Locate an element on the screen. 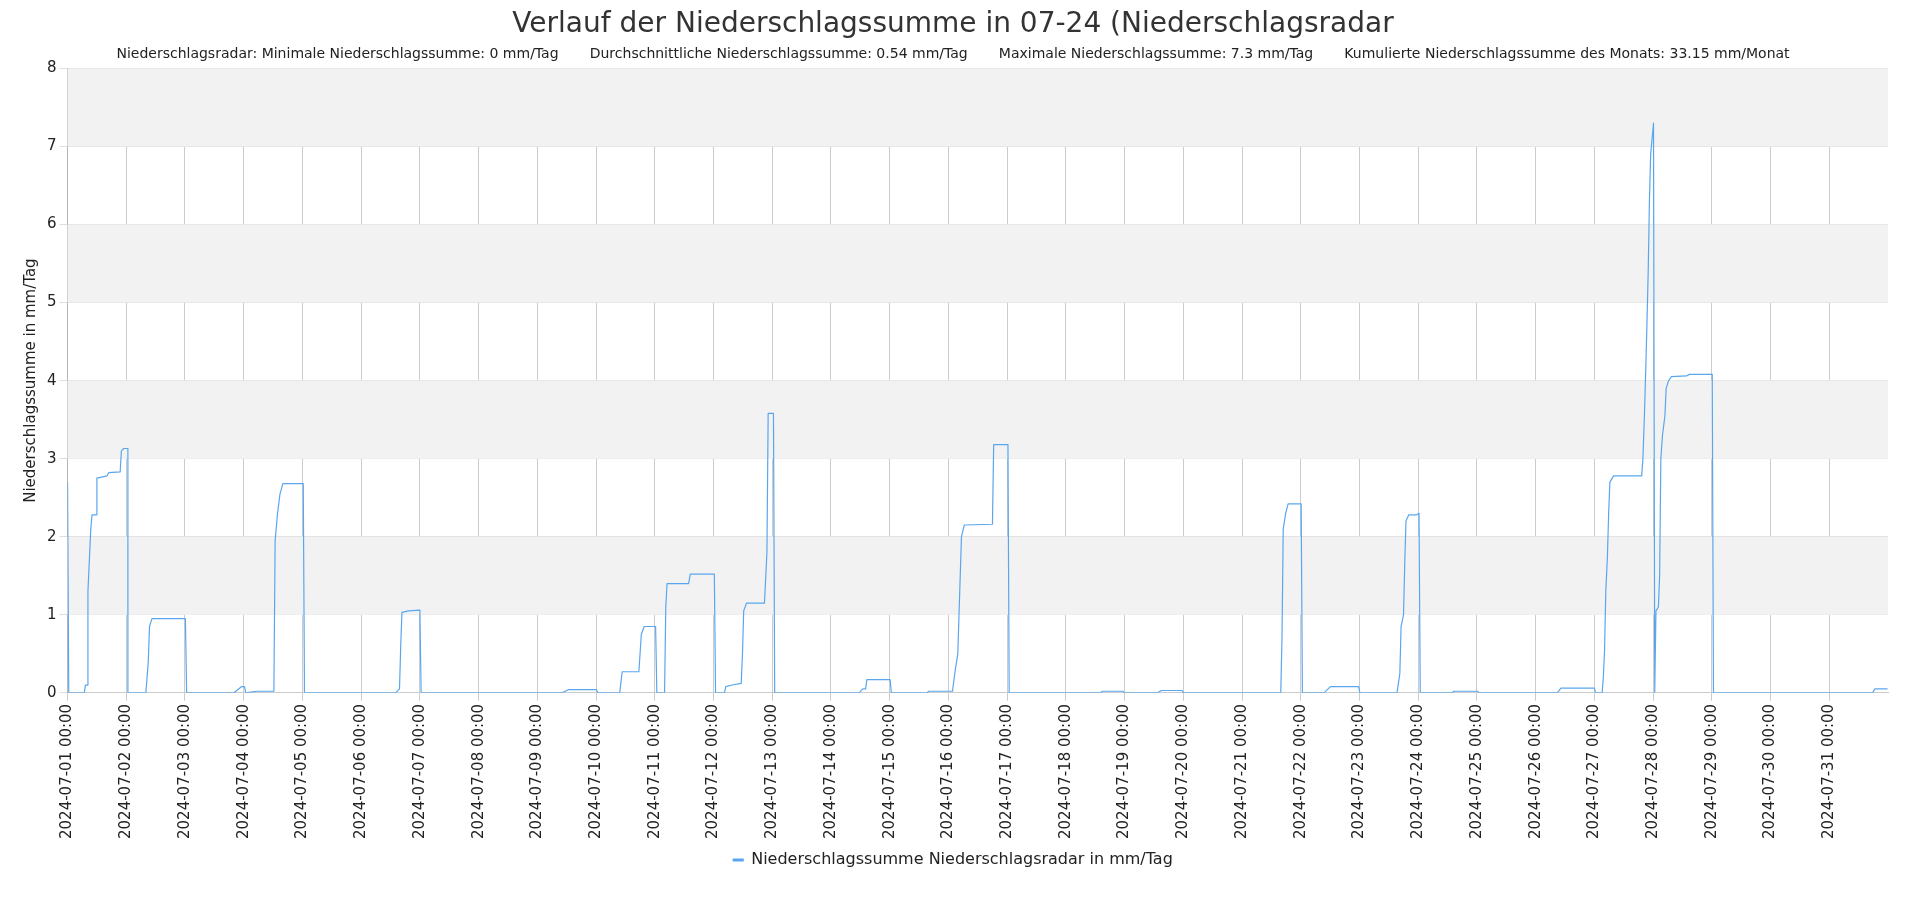  x-tick-label: 2024-07-14 00:00 is located at coordinates (829, 771).